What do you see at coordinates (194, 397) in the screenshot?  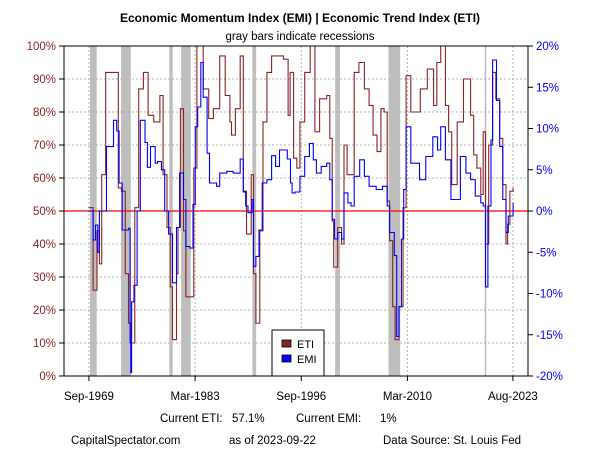 I see `x-axis-tick-label: Mar-1983` at bounding box center [194, 397].